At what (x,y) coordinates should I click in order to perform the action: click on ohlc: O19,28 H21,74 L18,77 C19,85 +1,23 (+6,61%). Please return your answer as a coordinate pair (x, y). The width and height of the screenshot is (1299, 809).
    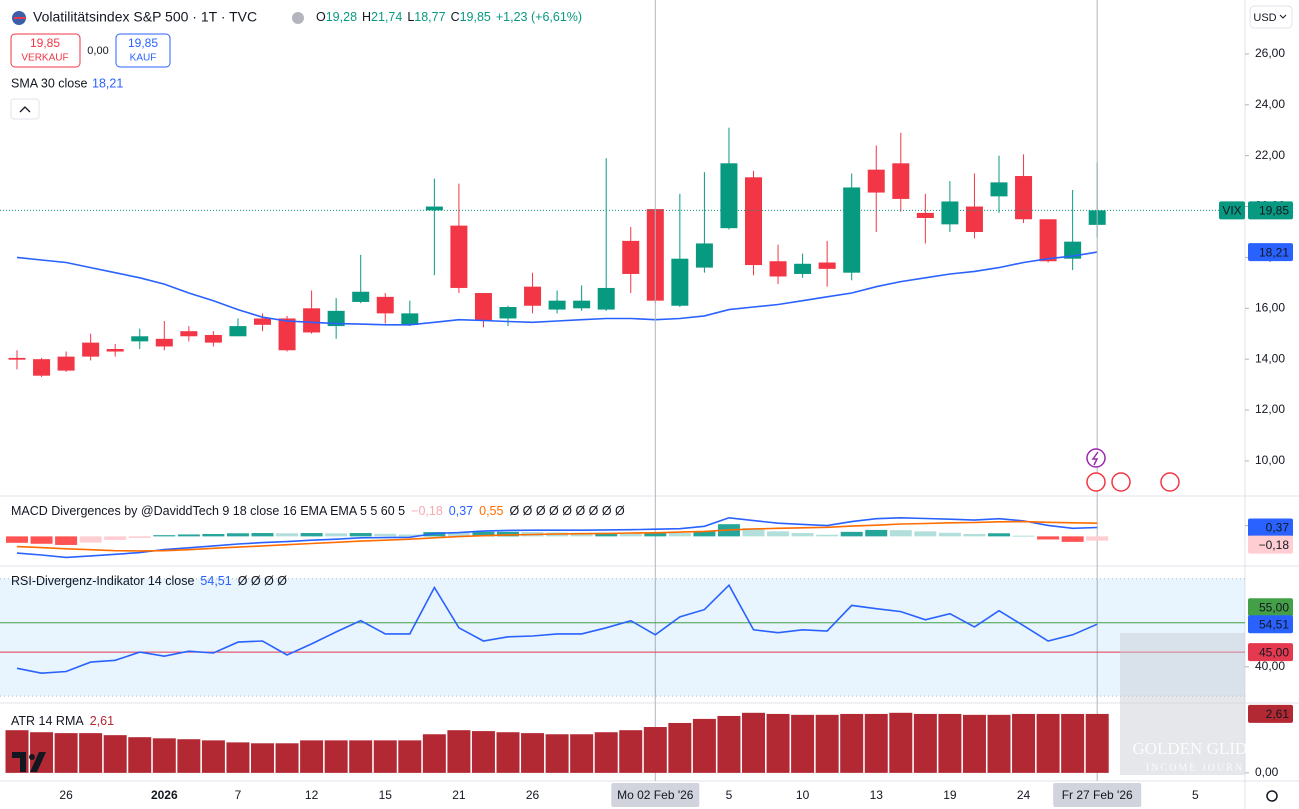
    Looking at the image, I should click on (449, 17).